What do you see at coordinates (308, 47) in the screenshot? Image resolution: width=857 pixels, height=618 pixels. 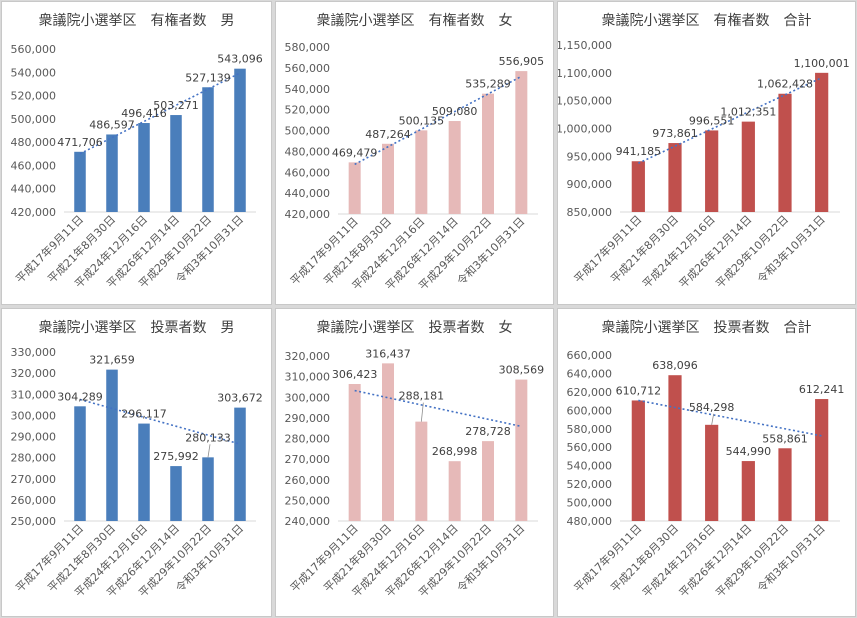 I see `y-tick-label: 580,000` at bounding box center [308, 47].